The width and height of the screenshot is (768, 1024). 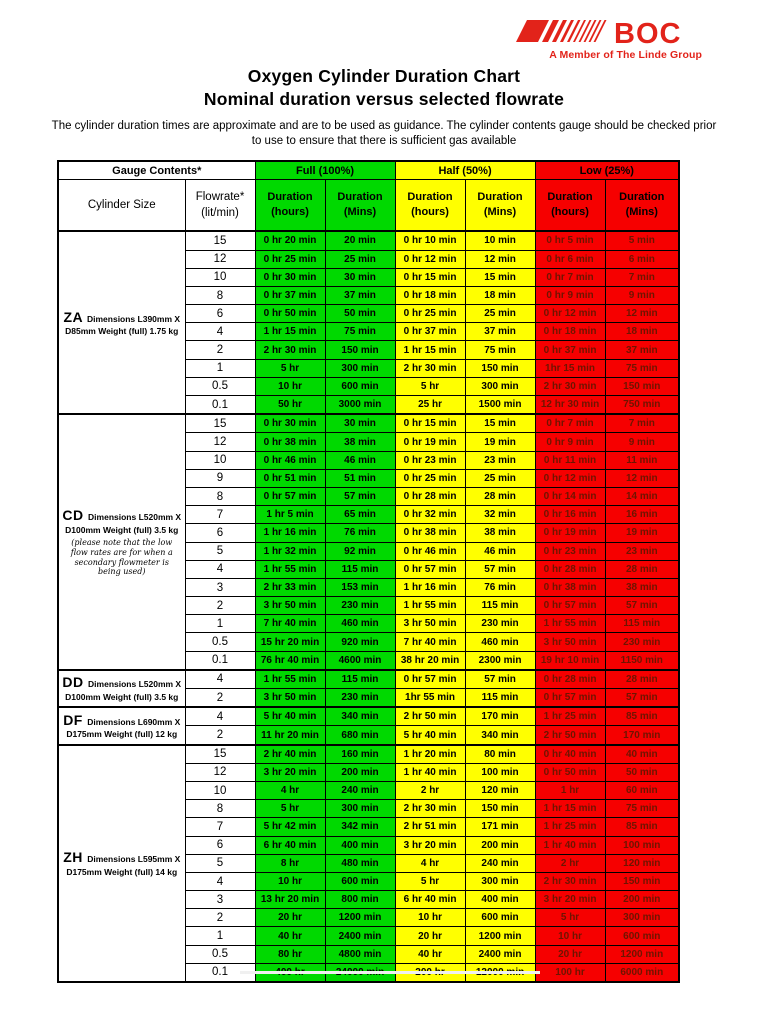 I want to click on duration-cell: 920 min, so click(x=360, y=642).